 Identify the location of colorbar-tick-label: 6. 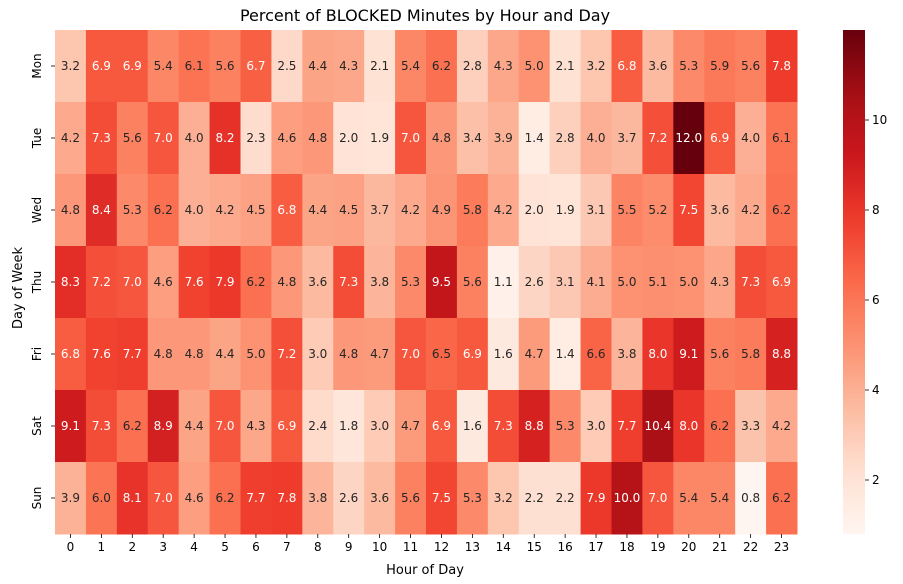
(876, 300).